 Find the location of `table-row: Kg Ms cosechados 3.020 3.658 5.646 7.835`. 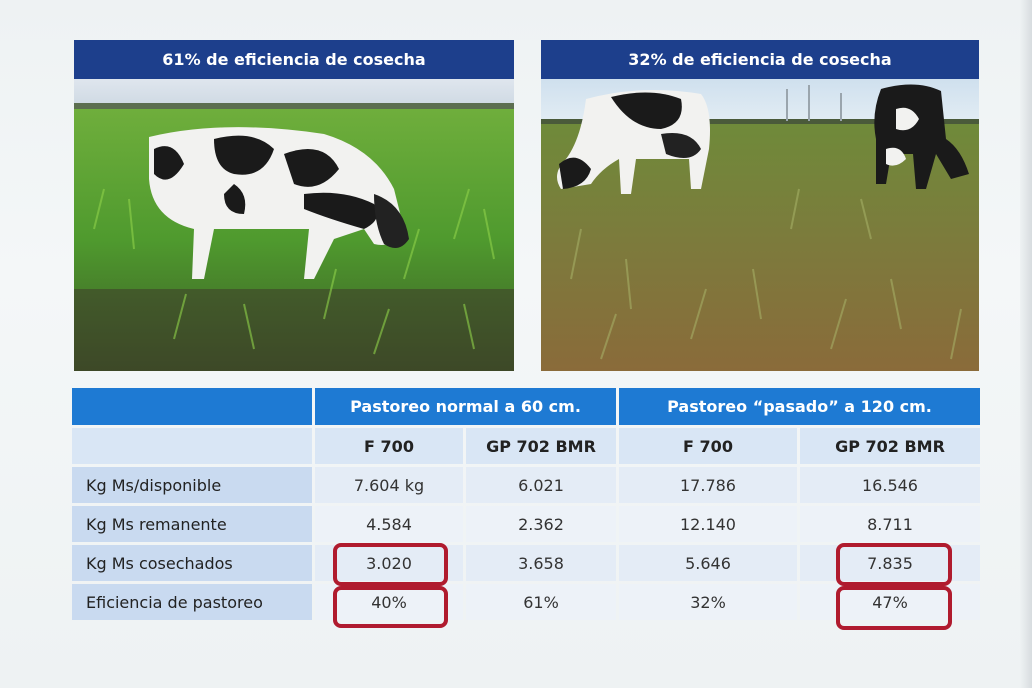

table-row: Kg Ms cosechados 3.020 3.658 5.646 7.835 is located at coordinates (526, 563).